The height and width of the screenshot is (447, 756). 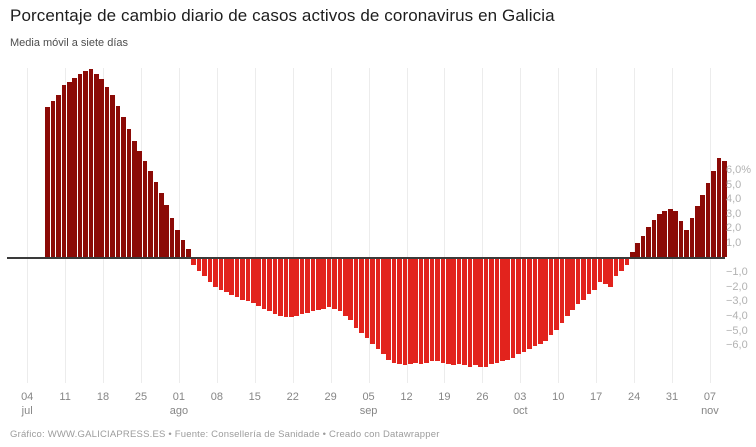 What do you see at coordinates (734, 213) in the screenshot?
I see `y-axis-tick-label: 3,0` at bounding box center [734, 213].